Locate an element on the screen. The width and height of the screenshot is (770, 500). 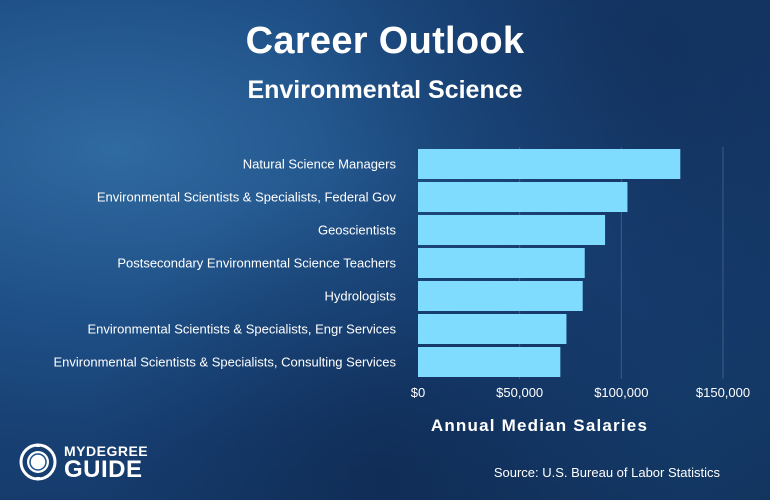
category-label: Natural Science Managers is located at coordinates (320, 164).